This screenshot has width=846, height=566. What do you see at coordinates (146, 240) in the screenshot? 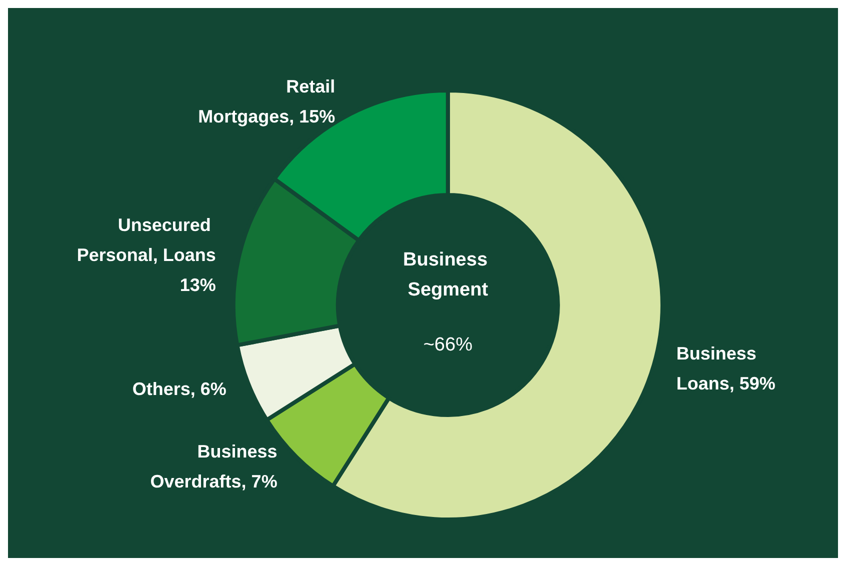
I see `slice-label: Unsecured Personal, Loans` at bounding box center [146, 240].